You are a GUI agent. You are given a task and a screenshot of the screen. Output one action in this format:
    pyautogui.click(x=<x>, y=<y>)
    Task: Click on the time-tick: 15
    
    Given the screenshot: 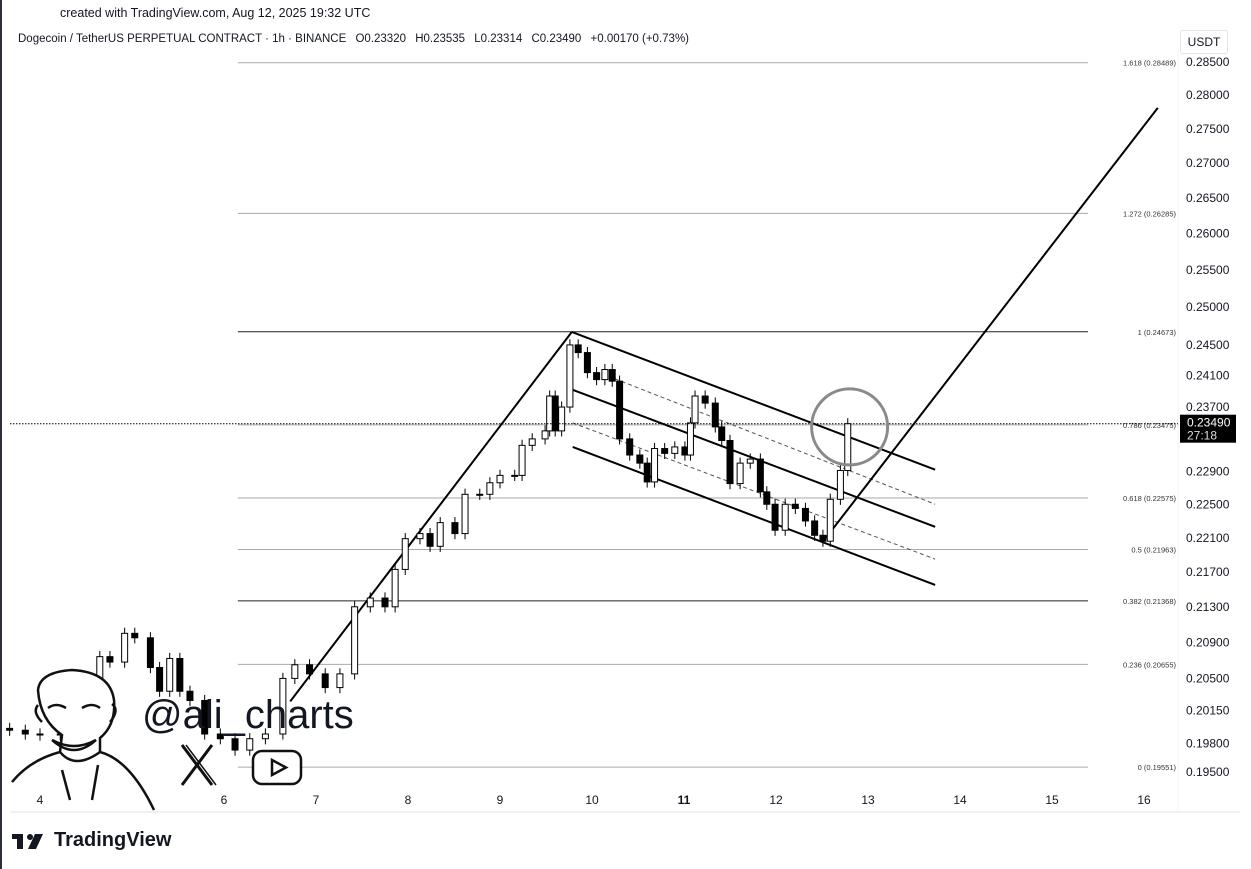 What is the action you would take?
    pyautogui.click(x=1052, y=800)
    